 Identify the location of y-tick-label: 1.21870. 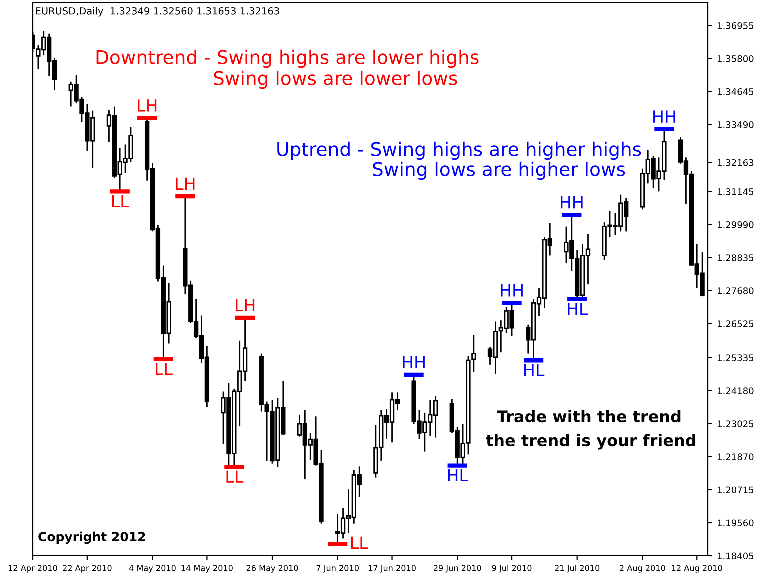
(736, 457).